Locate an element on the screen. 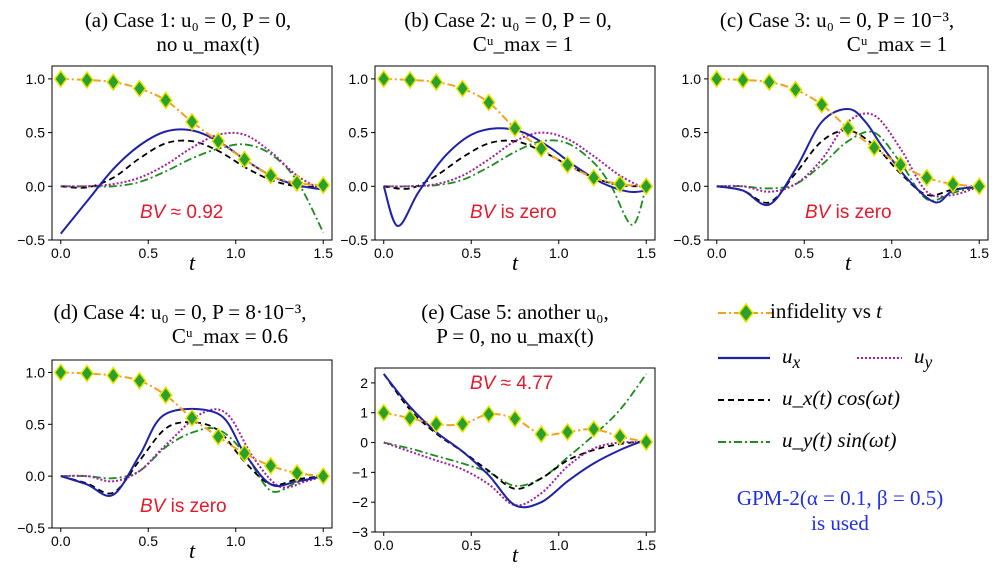 Image resolution: width=997 pixels, height=569 pixels. panel-d-title-line2: Cᵘ_max = 0.6 is located at coordinates (230, 336).